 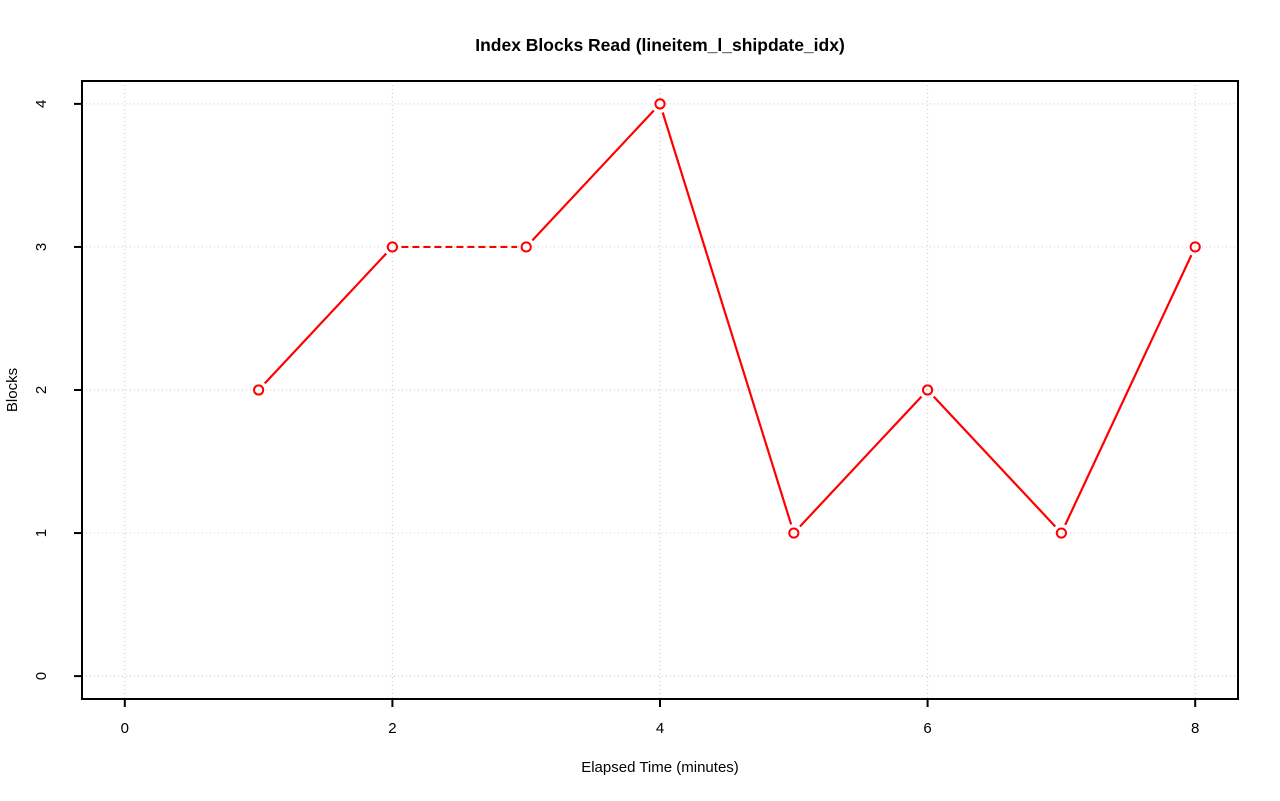 I want to click on y-tick-label: 4, so click(x=41, y=104).